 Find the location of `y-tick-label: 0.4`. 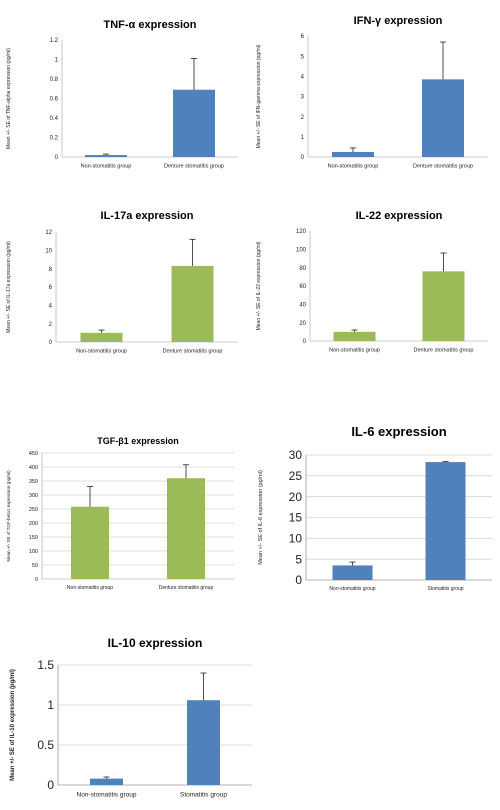

y-tick-label: 0.4 is located at coordinates (54, 119).